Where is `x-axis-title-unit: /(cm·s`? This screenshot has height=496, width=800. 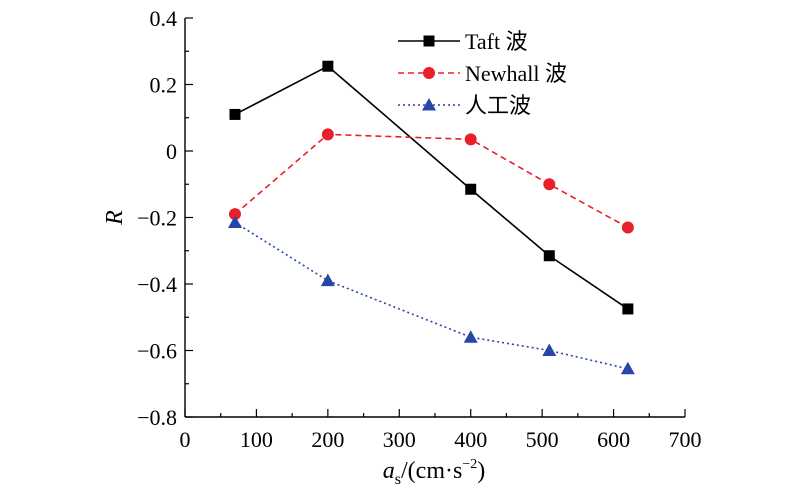
x-axis-title-unit: /(cm·s is located at coordinates (431, 471).